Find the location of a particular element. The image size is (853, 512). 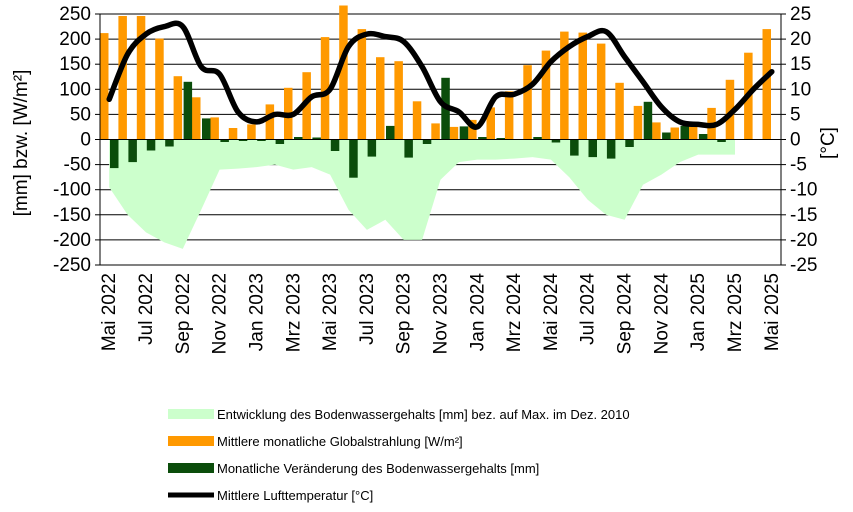

right-tick-label: -25 is located at coordinates (803, 265).